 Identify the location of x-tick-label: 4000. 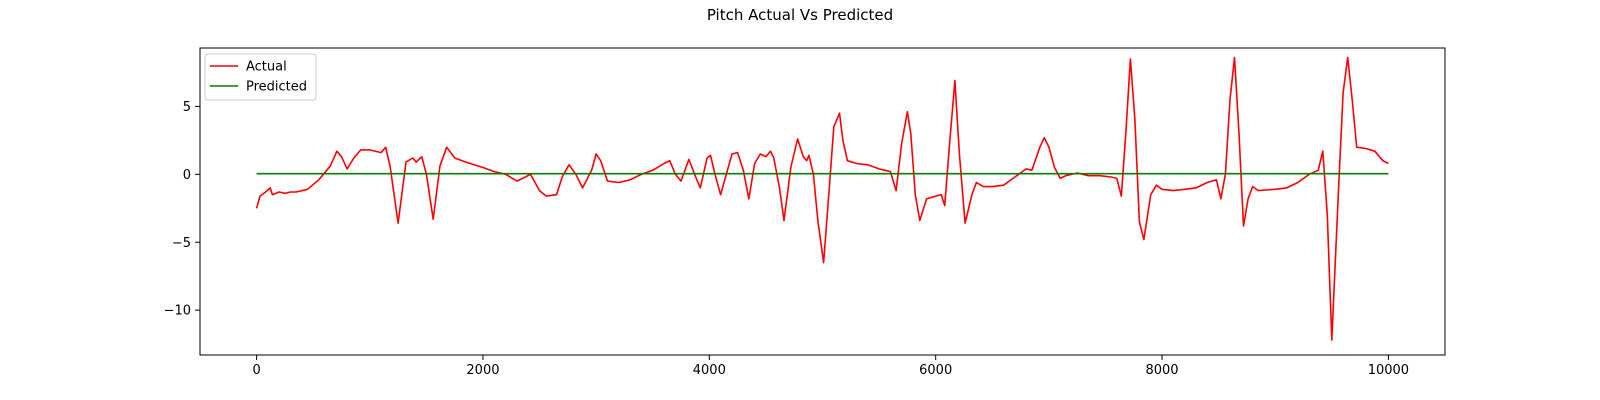
(709, 370).